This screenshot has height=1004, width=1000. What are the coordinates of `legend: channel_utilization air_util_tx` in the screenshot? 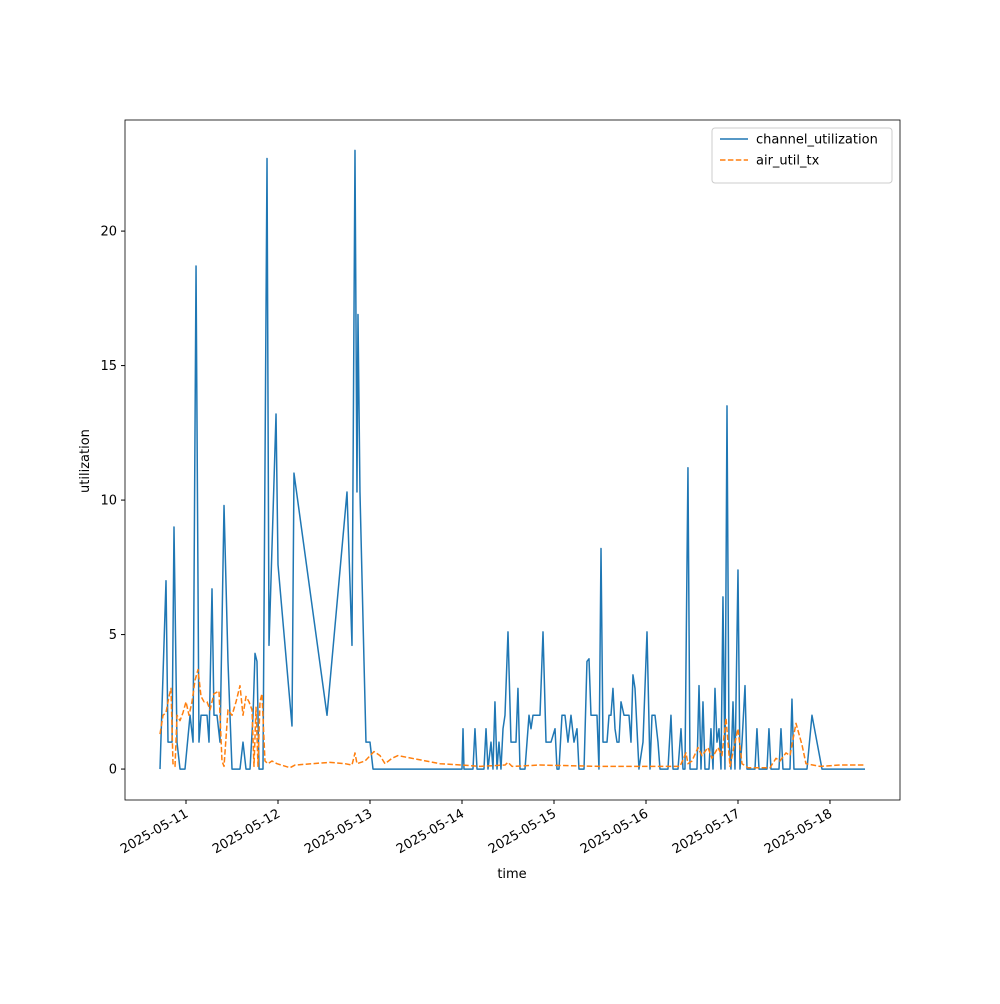 It's located at (802, 155).